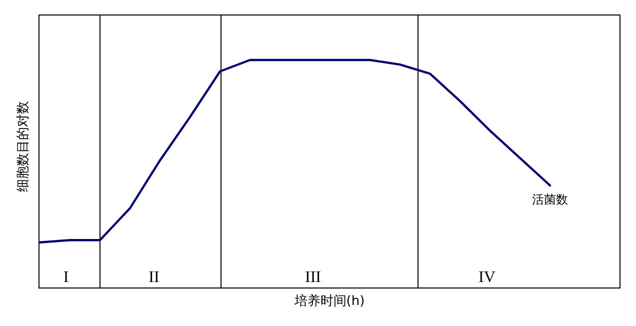  I want to click on annotation: I, so click(66, 277).